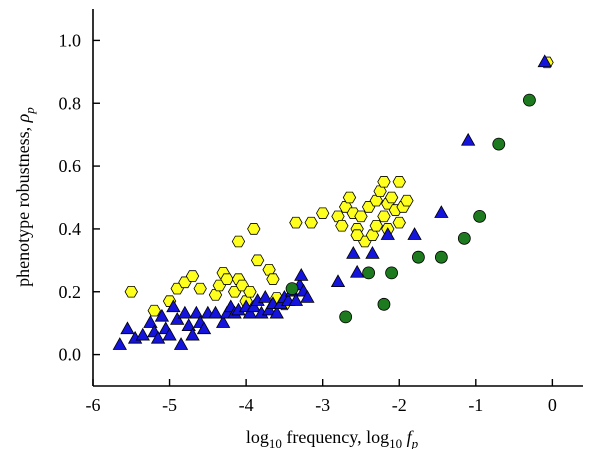  What do you see at coordinates (70, 40) in the screenshot?
I see `y-tick-label: 1.0` at bounding box center [70, 40].